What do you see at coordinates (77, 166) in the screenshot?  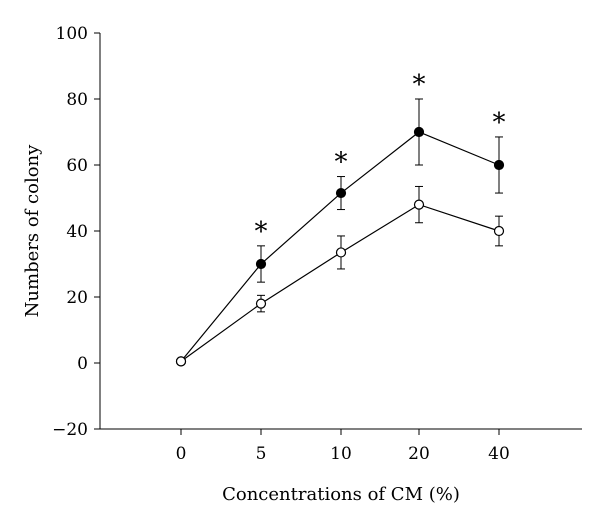 I see `y-tick-label: 60` at bounding box center [77, 166].